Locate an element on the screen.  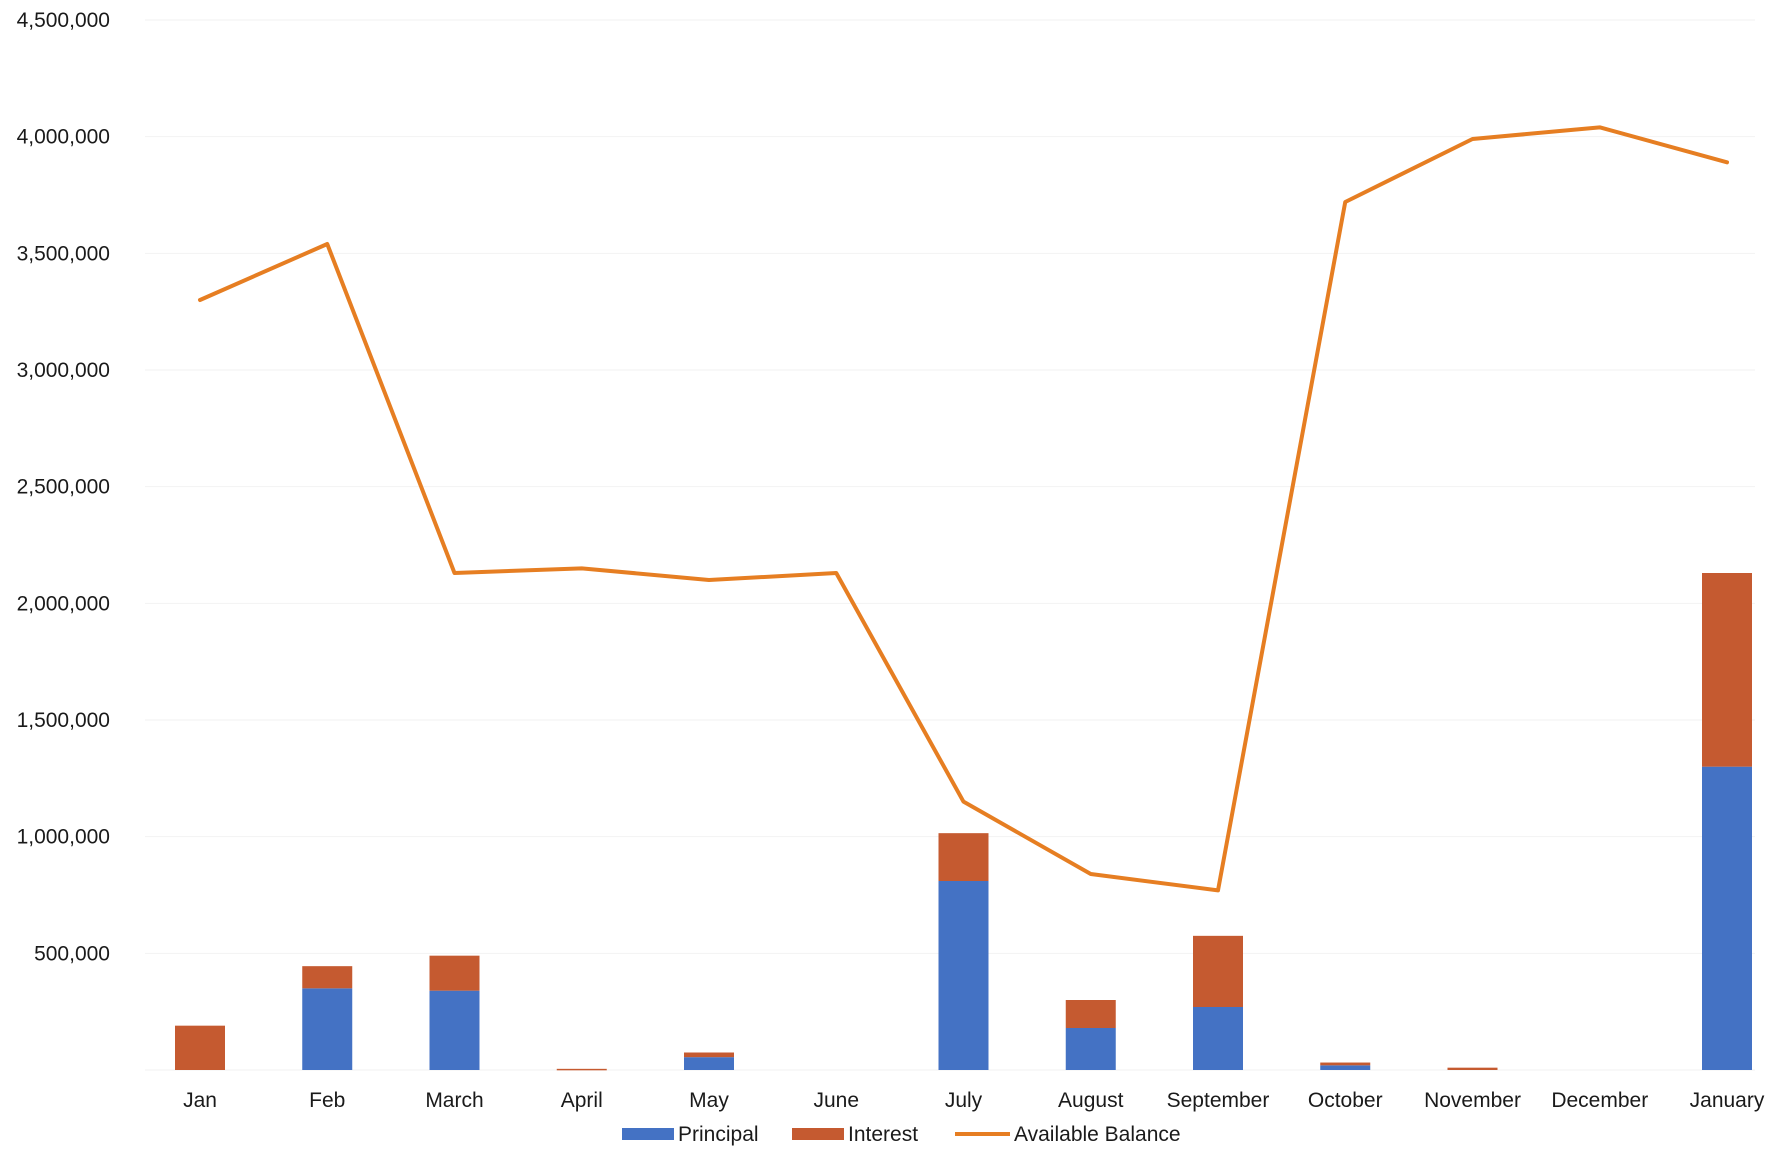
x-tick-label: October is located at coordinates (1345, 1100).